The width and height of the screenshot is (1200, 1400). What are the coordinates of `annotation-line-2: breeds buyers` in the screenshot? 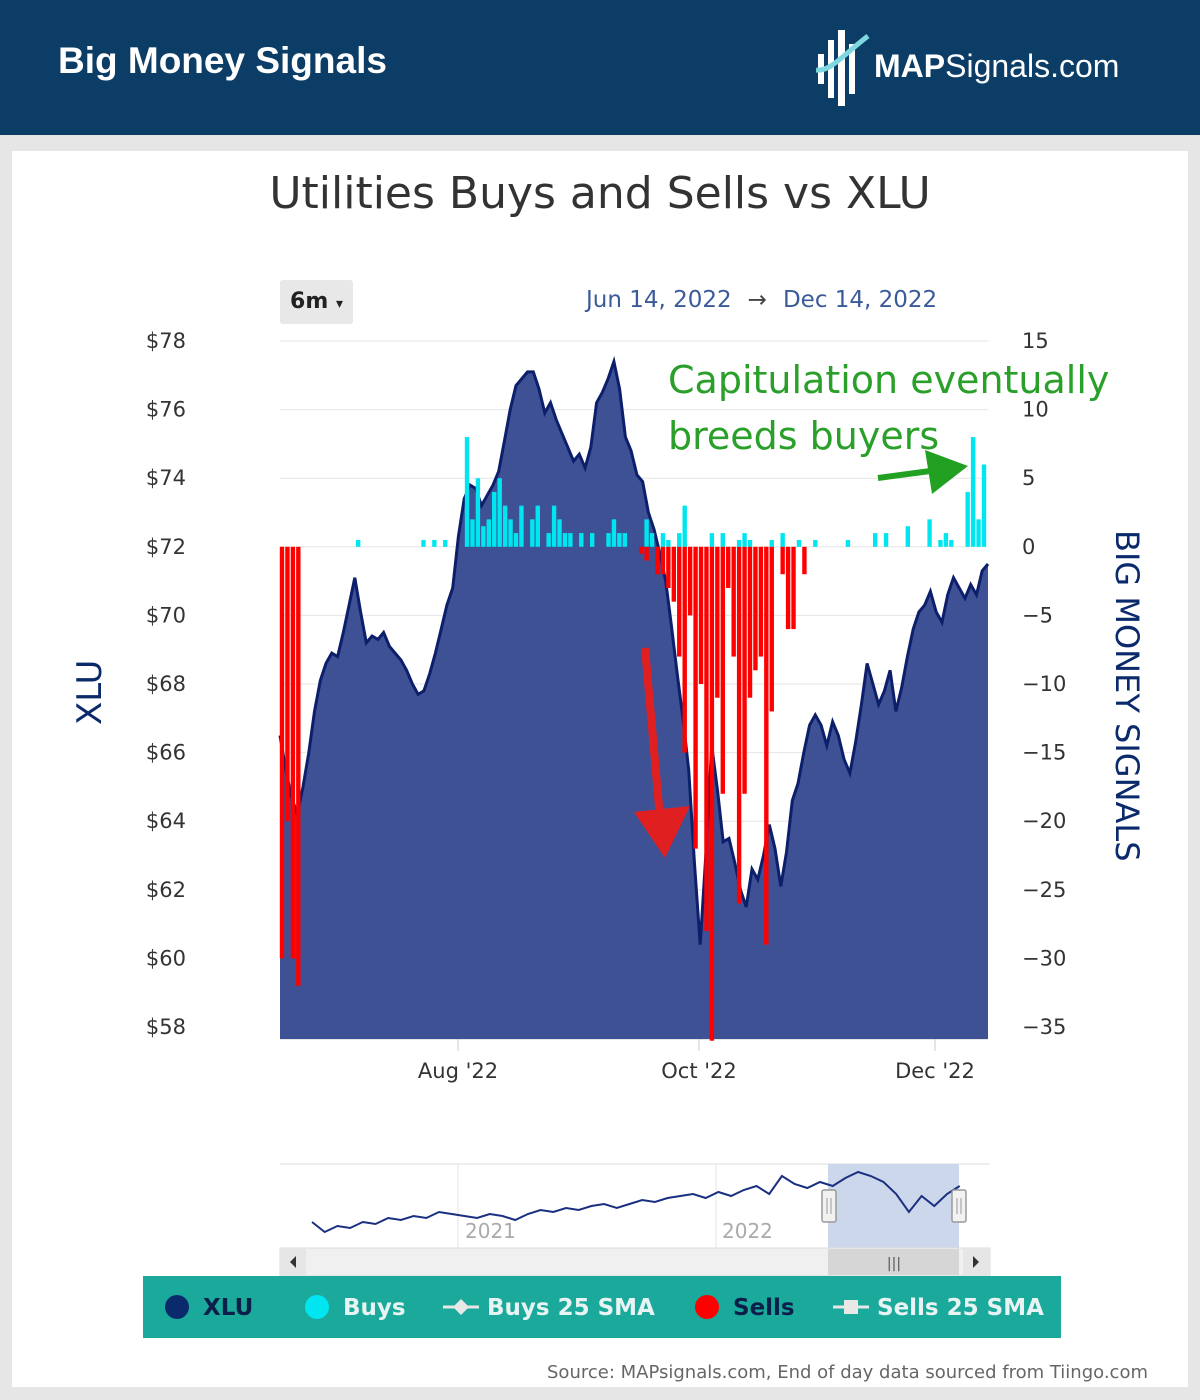 It's located at (804, 436).